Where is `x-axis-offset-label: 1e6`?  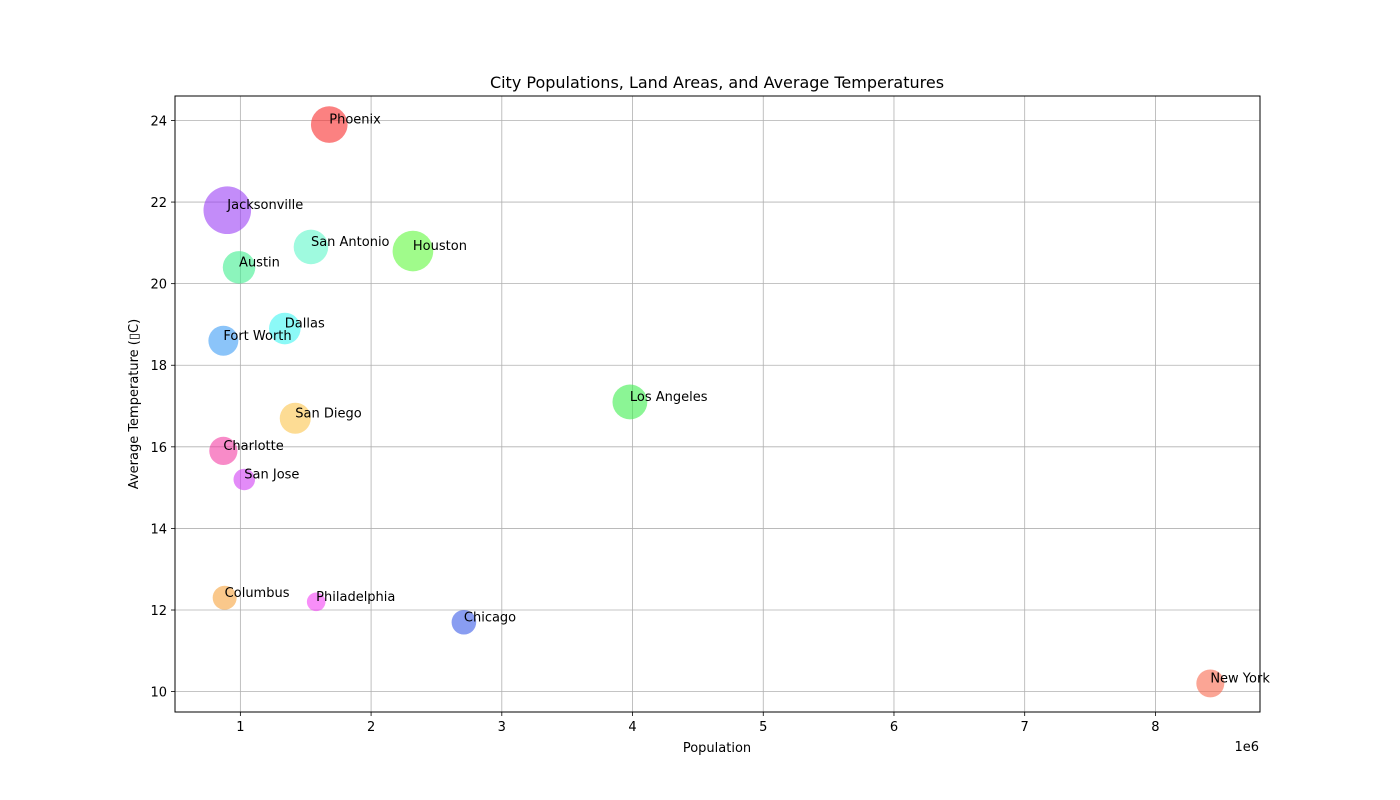 x-axis-offset-label: 1e6 is located at coordinates (1246, 747).